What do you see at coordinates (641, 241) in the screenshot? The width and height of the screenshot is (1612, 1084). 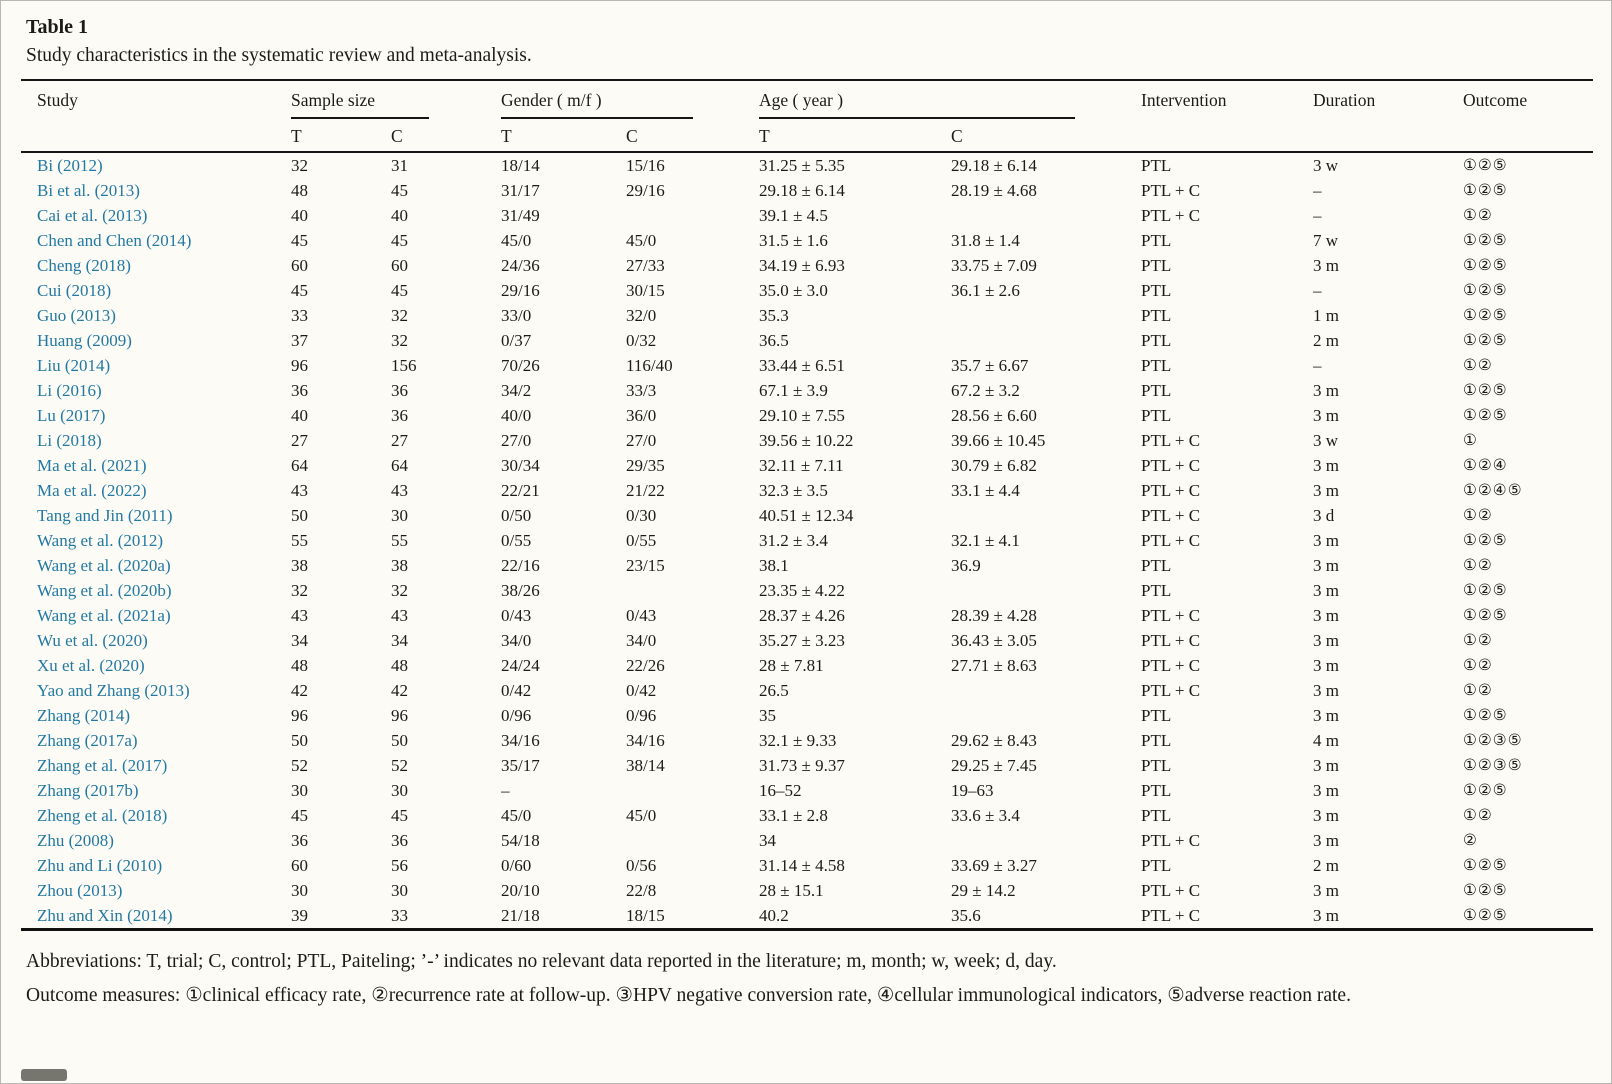 I see `cell-gender-c: 45/0` at bounding box center [641, 241].